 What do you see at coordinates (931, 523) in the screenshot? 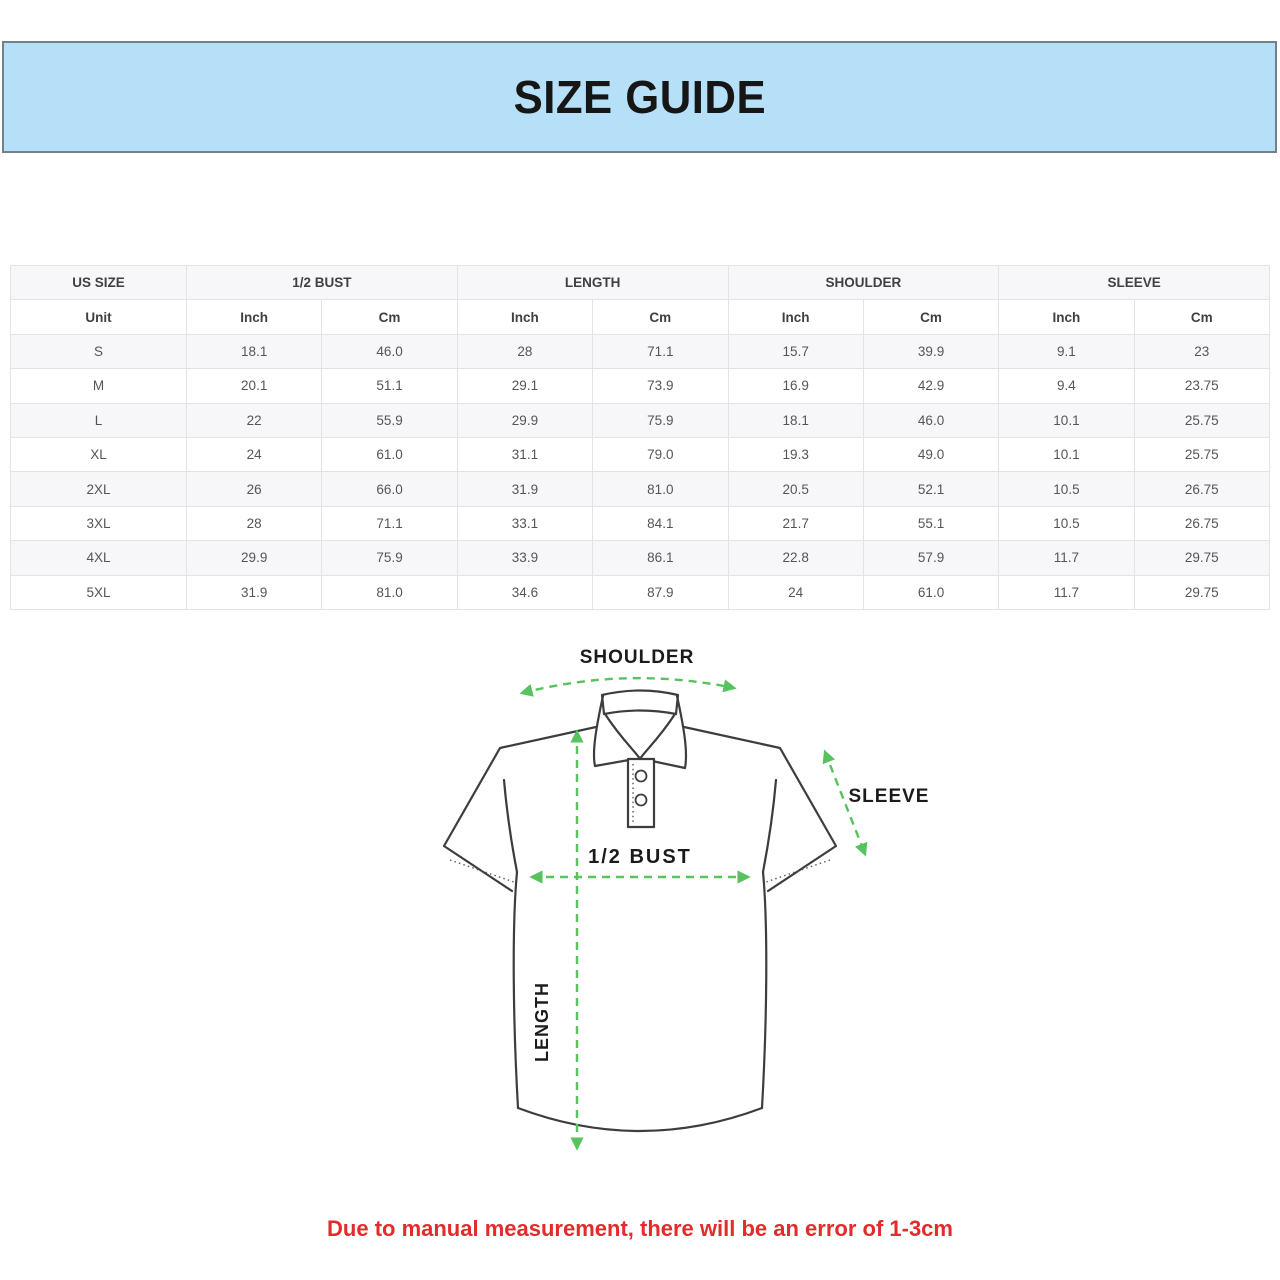
I see `value-cell: 55.1` at bounding box center [931, 523].